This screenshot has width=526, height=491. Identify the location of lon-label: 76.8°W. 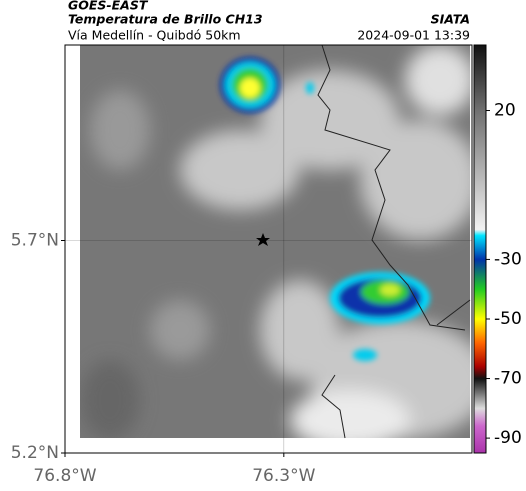
(64, 476).